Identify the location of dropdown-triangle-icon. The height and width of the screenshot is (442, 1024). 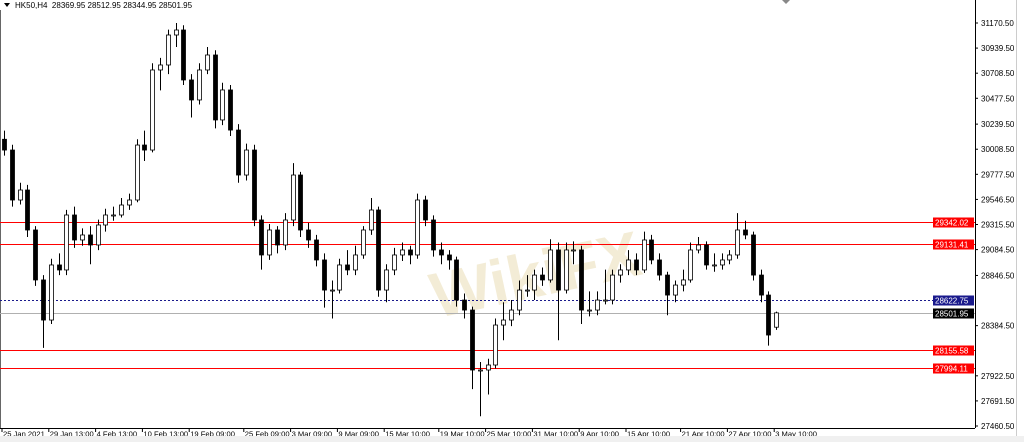
(7, 5).